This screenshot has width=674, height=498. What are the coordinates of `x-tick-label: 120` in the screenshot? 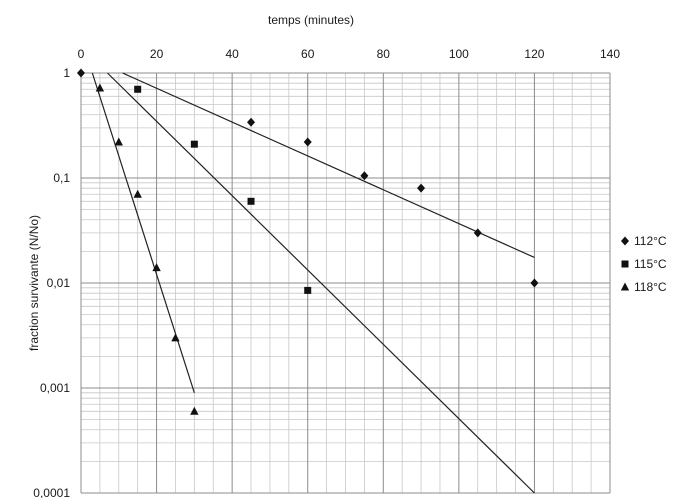 It's located at (534, 54).